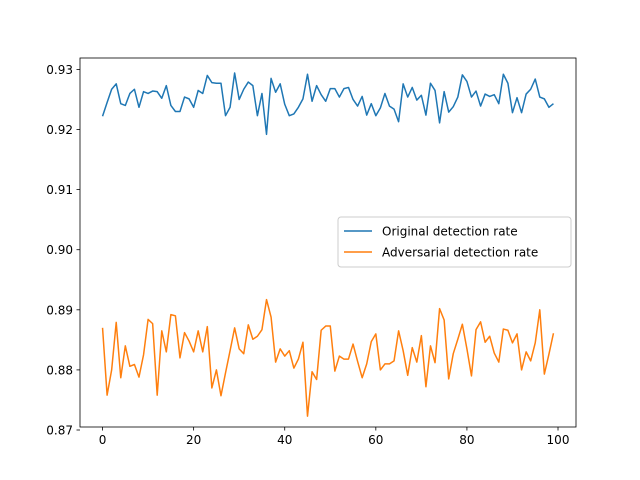  What do you see at coordinates (466, 440) in the screenshot?
I see `x-tick-label: 80` at bounding box center [466, 440].